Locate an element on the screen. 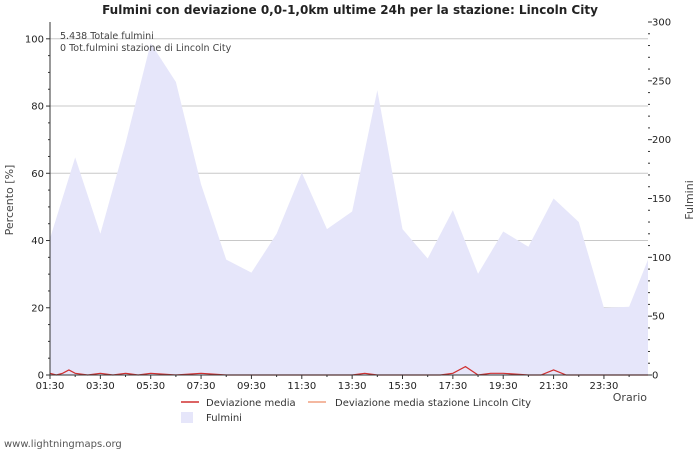 The width and height of the screenshot is (700, 450). x-tick-label-5: 11:30 is located at coordinates (301, 386).